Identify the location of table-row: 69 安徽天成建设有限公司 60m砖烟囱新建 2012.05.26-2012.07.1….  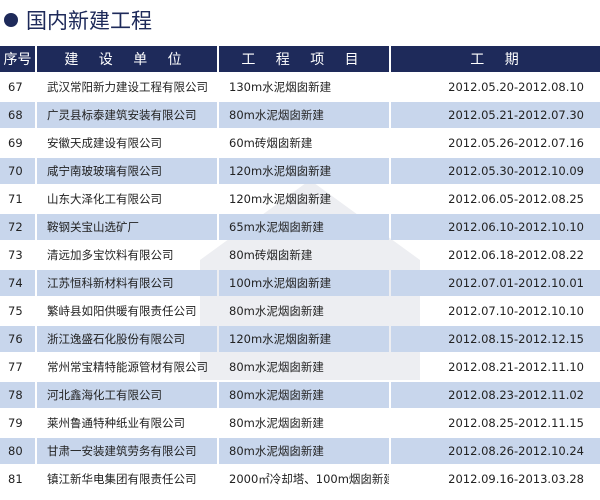
(300, 143).